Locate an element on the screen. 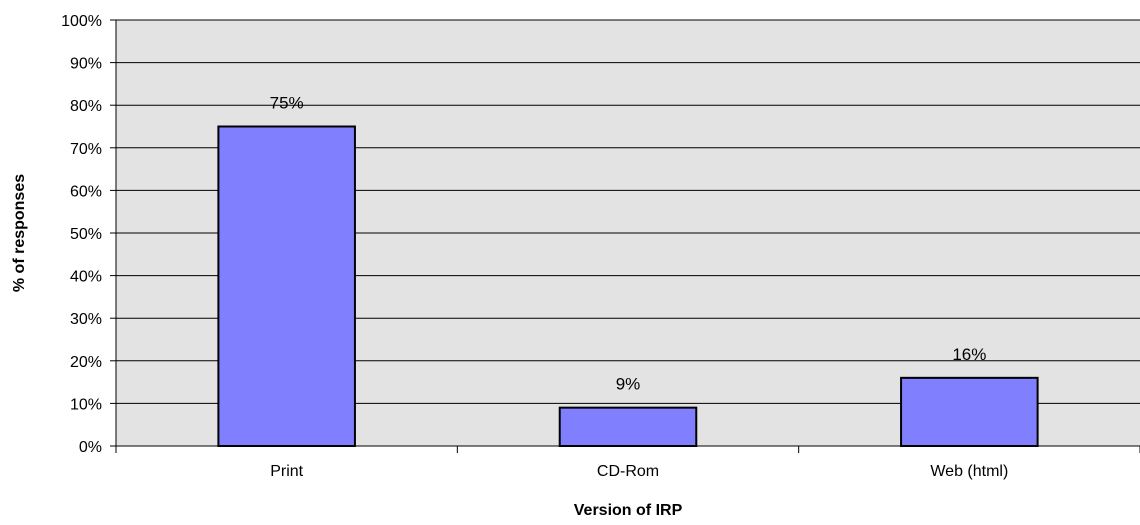 This screenshot has height=525, width=1140. y-tick-label: 60% is located at coordinates (86, 191).